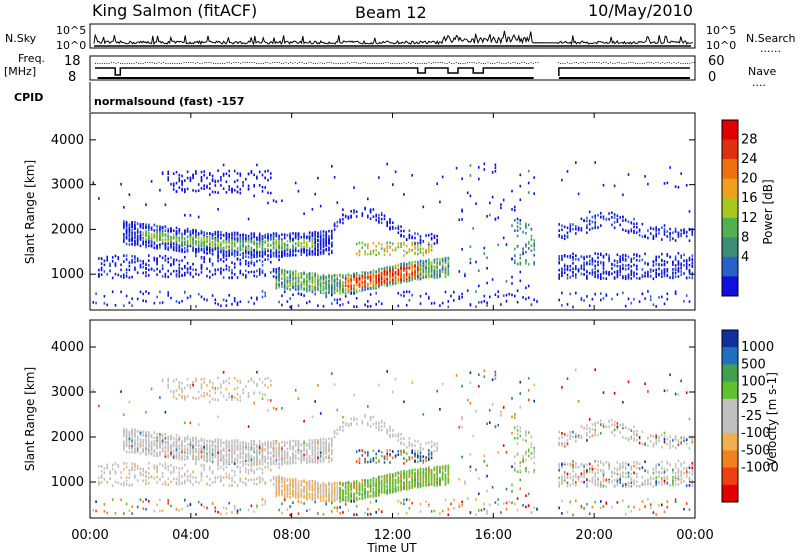 This screenshot has width=800, height=558. I want to click on beam-title: Beam 12, so click(391, 12).